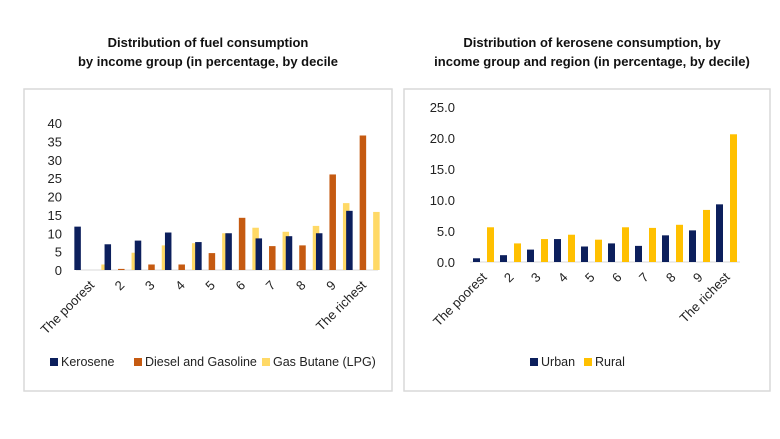 Image resolution: width=780 pixels, height=439 pixels. I want to click on y-tick-label: 30, so click(55, 160).